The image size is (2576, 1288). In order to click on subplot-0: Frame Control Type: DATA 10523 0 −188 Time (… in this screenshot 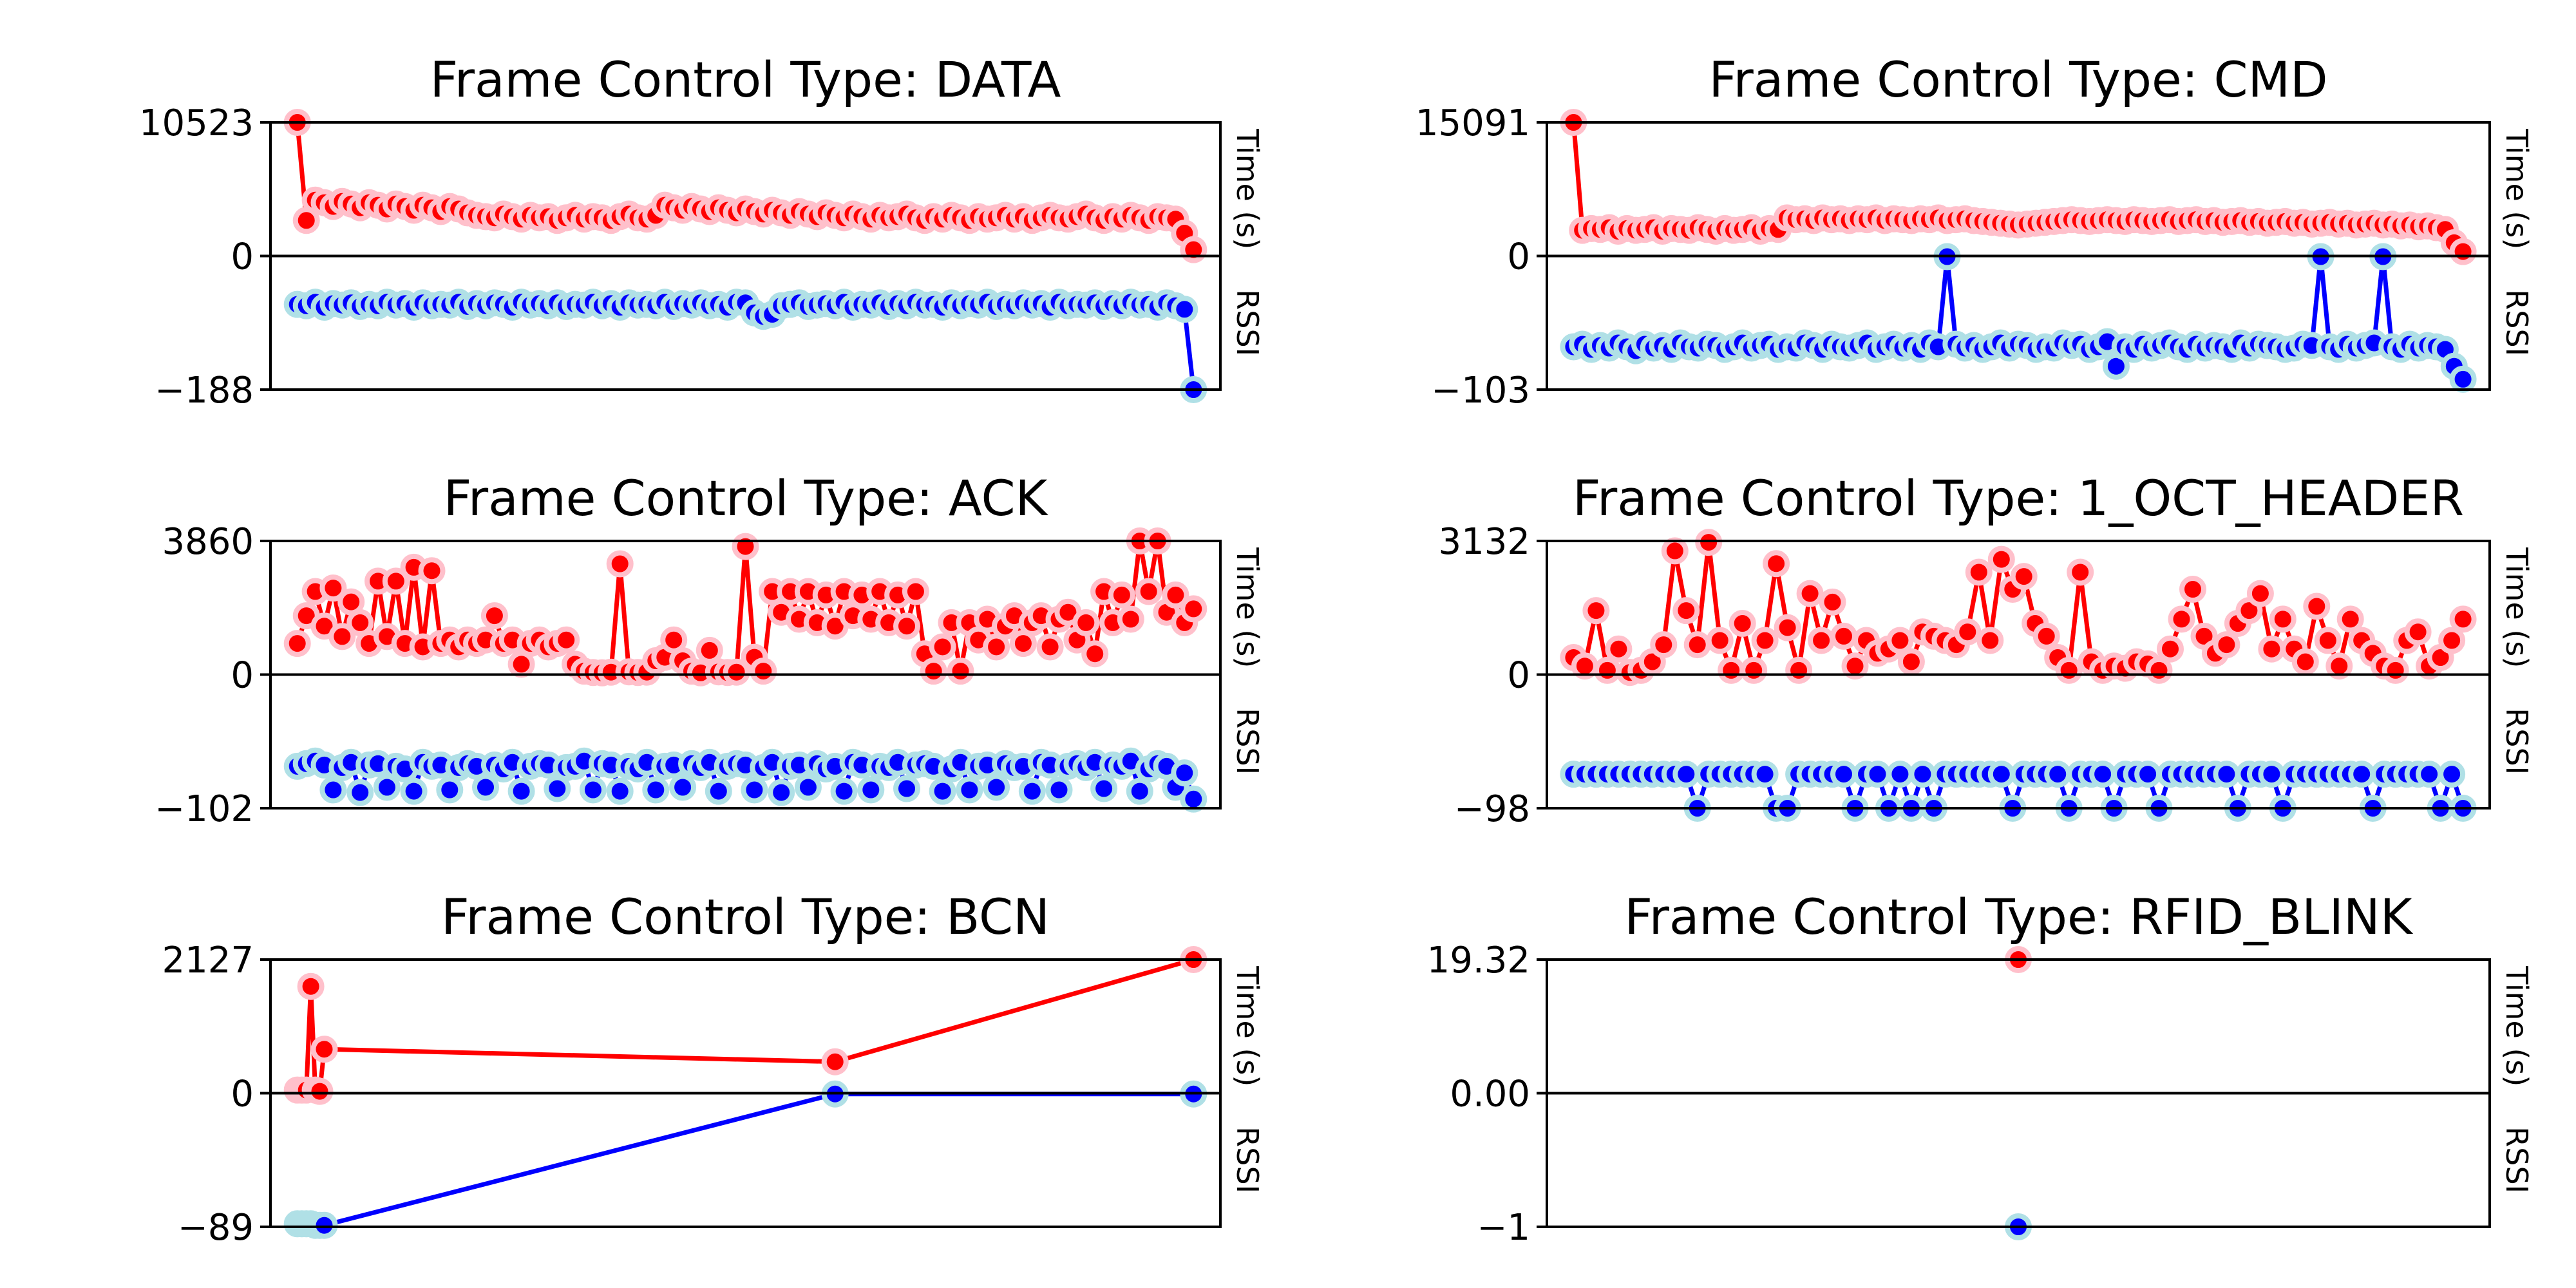, I will do `click(702, 232)`.